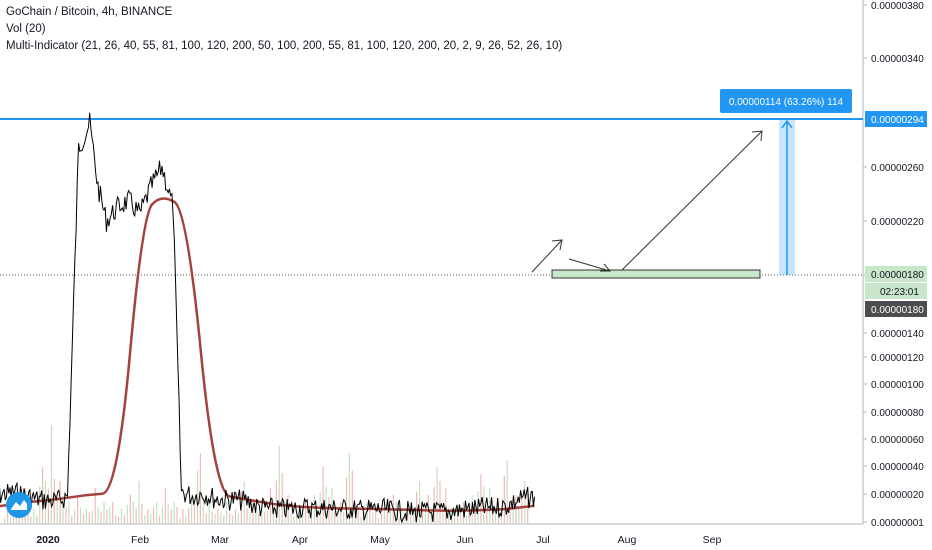 The width and height of the screenshot is (932, 550). Describe the element at coordinates (897, 440) in the screenshot. I see `y-tick-label: 0.00000060` at that location.